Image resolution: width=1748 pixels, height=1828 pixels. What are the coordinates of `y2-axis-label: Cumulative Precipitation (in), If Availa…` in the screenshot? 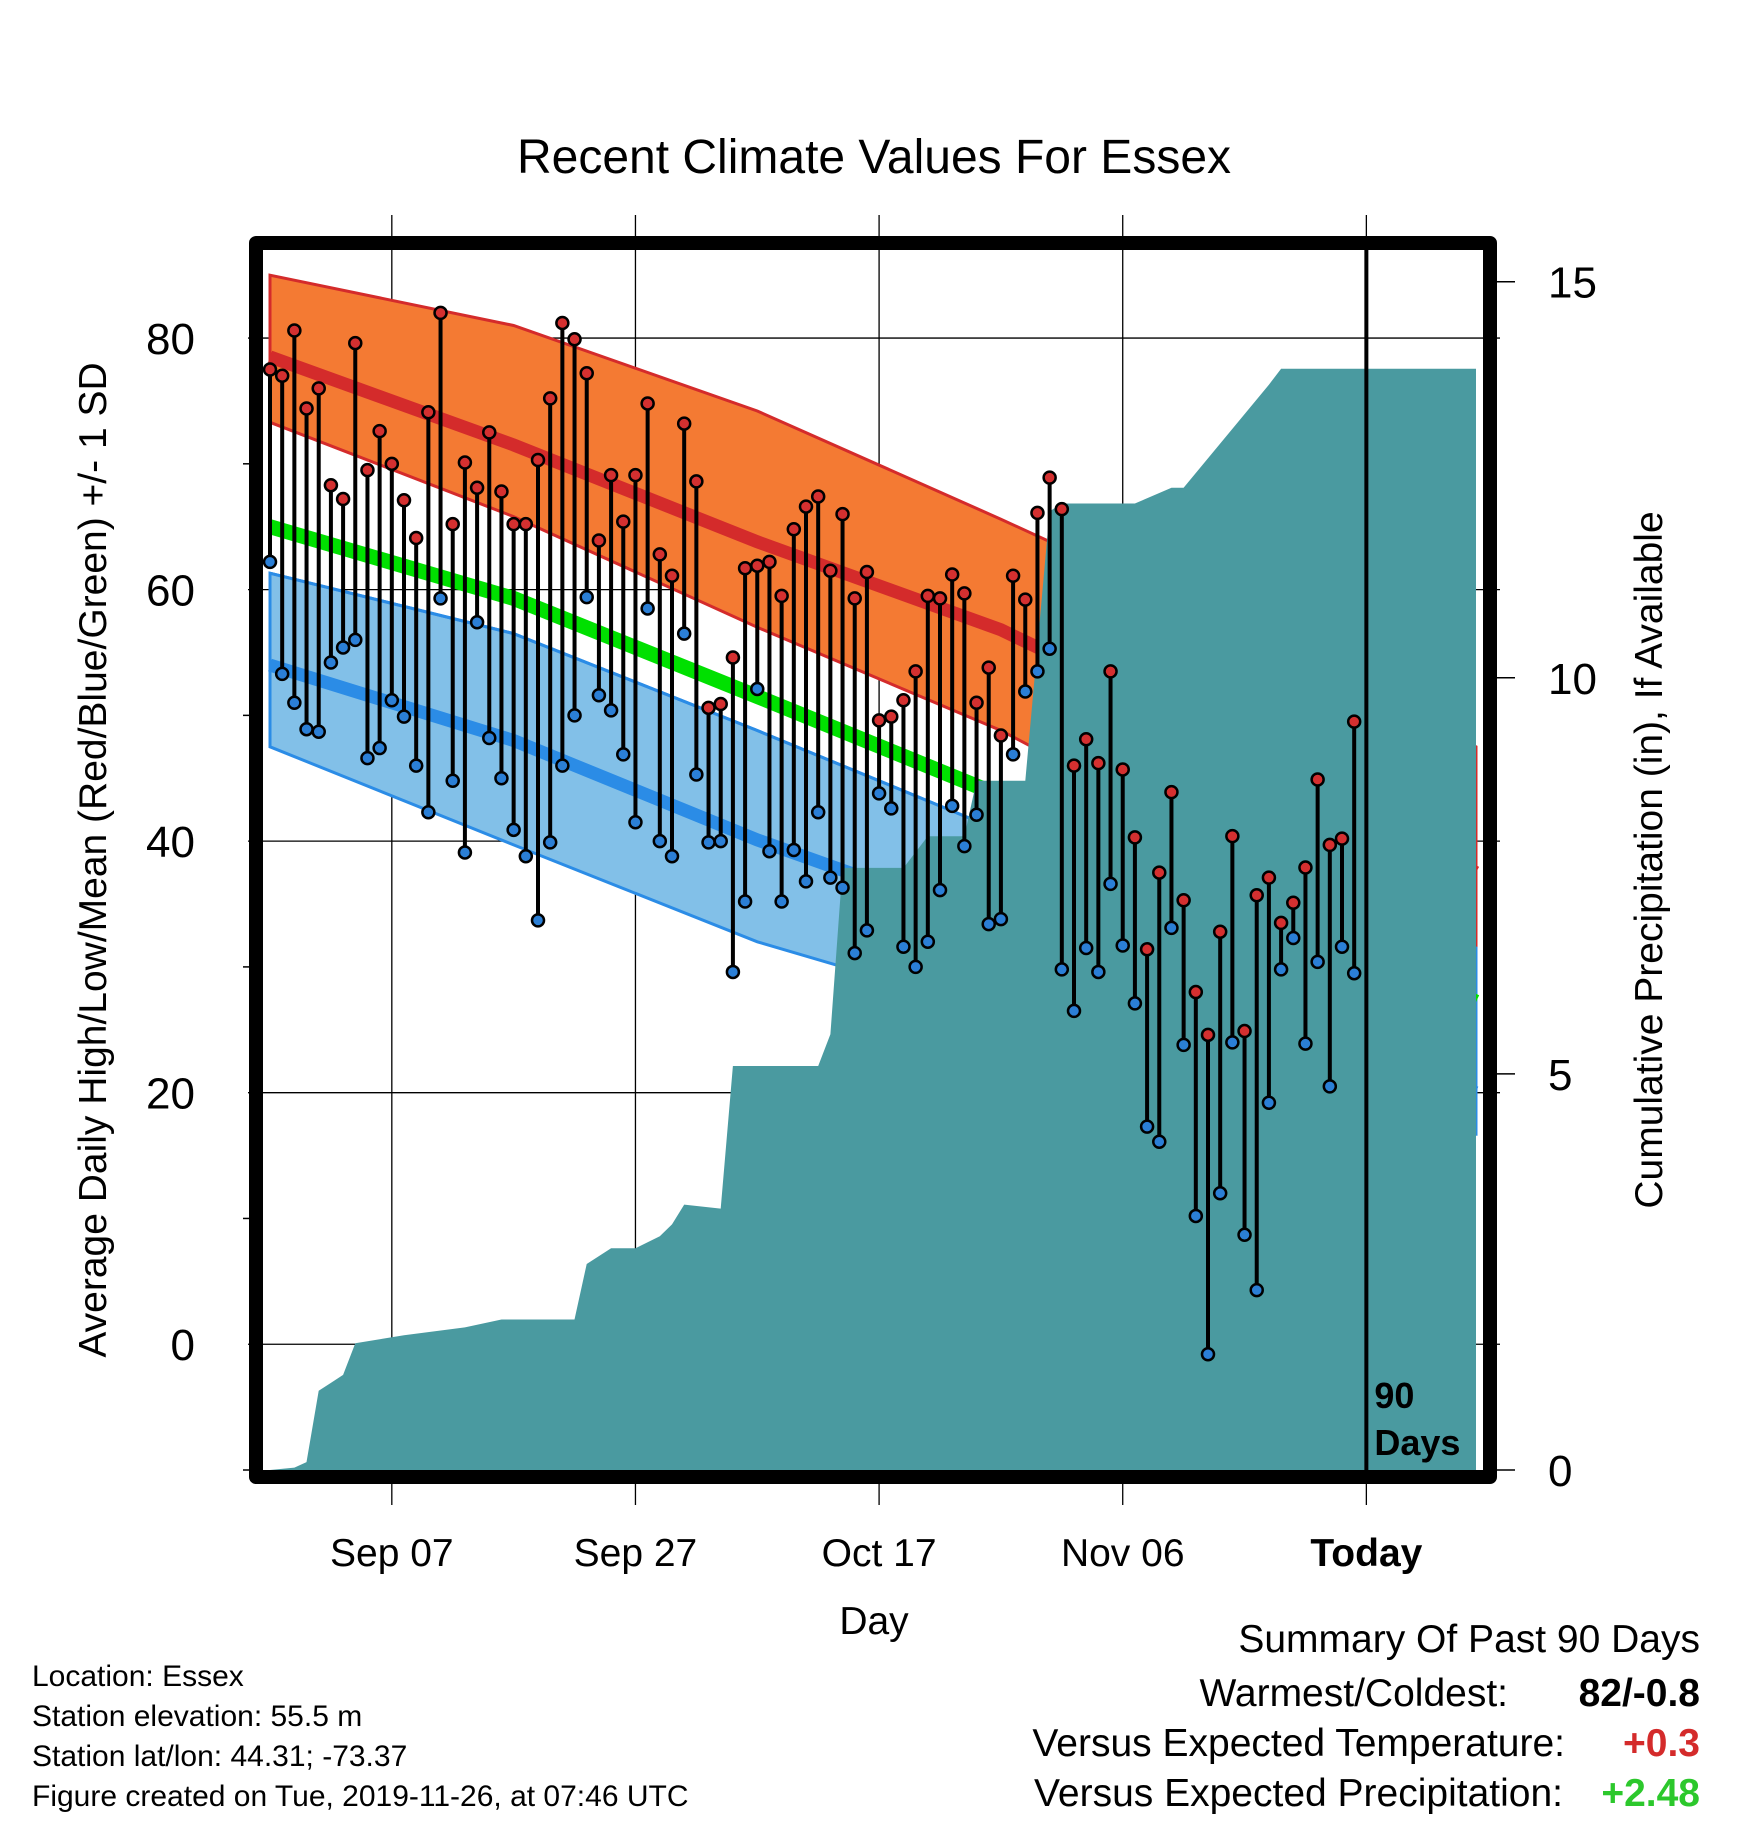 It's located at (1649, 859).